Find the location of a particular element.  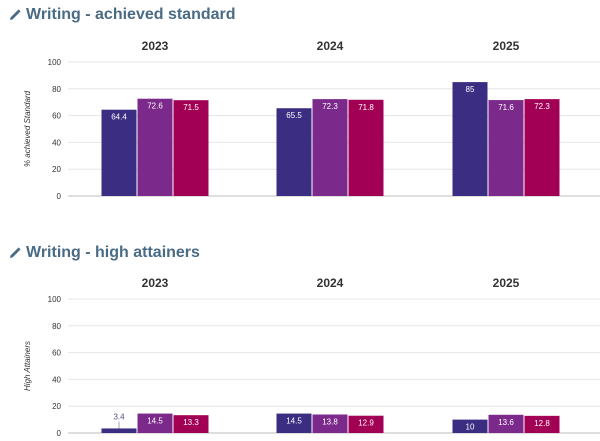

data-label: 64.4 is located at coordinates (119, 117).